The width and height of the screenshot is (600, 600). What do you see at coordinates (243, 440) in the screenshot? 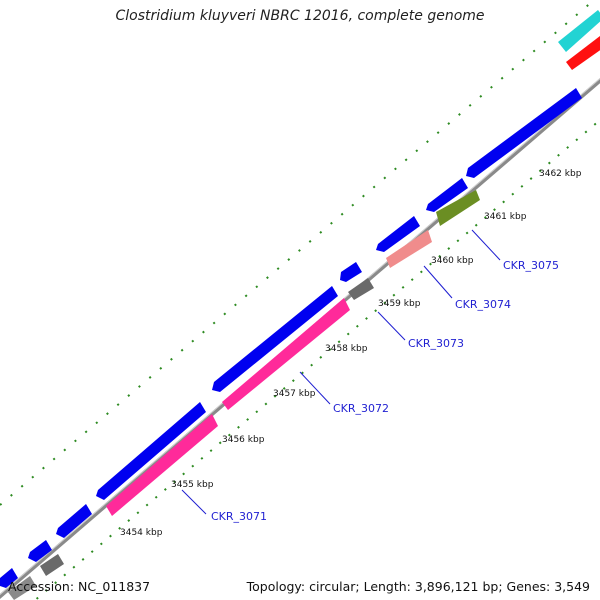
I see `kbp-label: 3456 kbp` at bounding box center [243, 440].